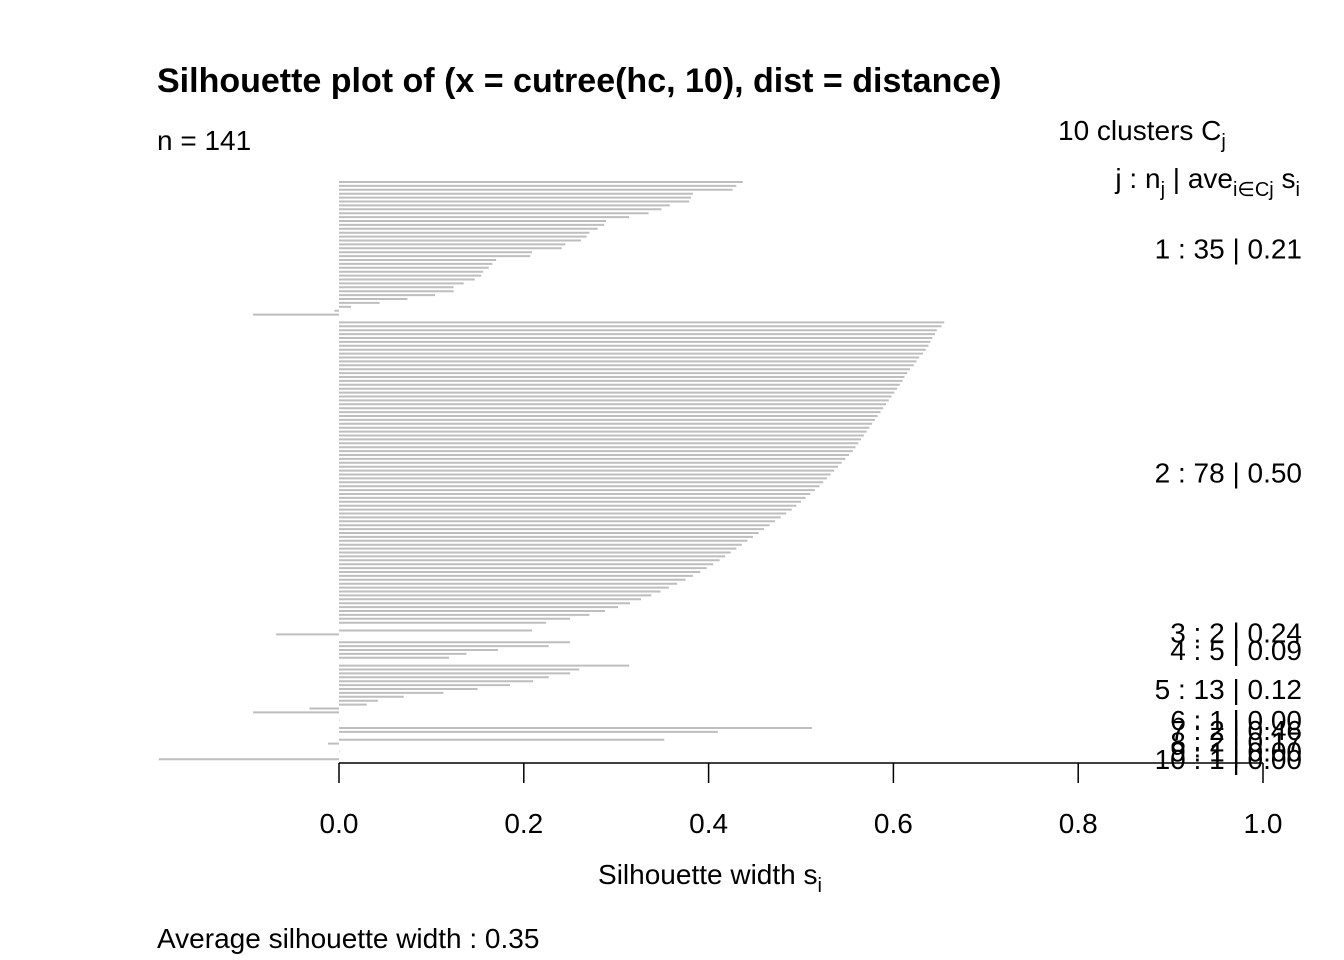 The image size is (1344, 960). What do you see at coordinates (204, 140) in the screenshot?
I see `sample-count: n = 141` at bounding box center [204, 140].